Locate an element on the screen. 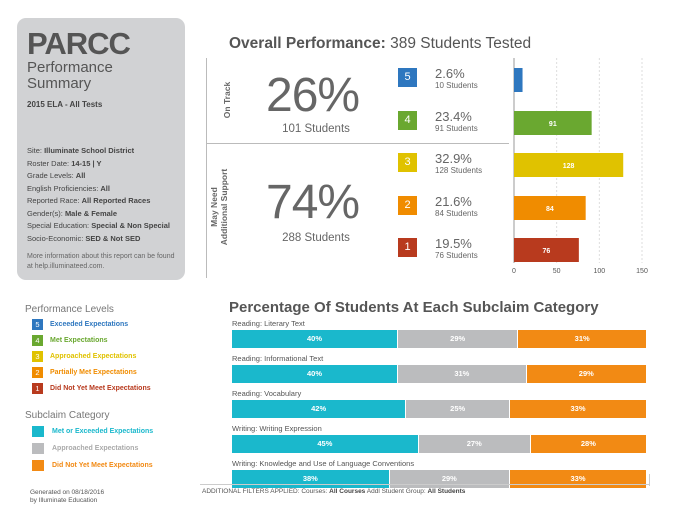 The width and height of the screenshot is (680, 525). legend-label: Met or Exceeded Expectations is located at coordinates (103, 431).